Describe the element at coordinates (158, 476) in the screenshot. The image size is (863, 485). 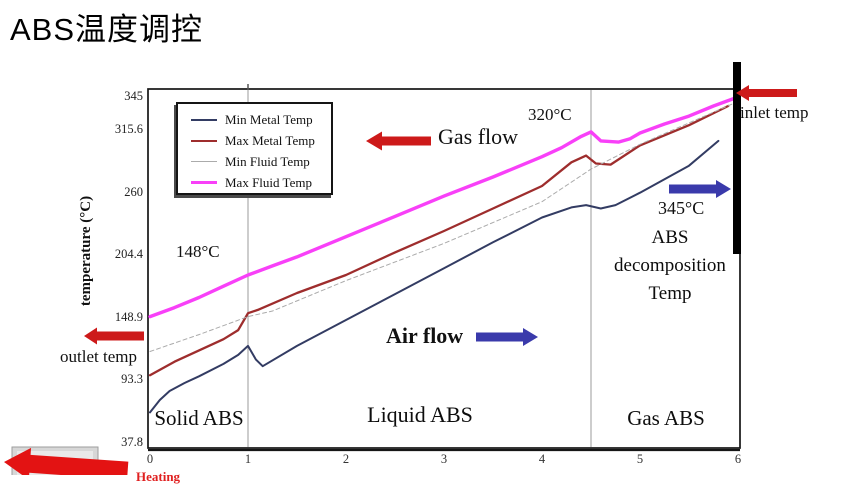
I see `cut-off-red-label: Heating` at that location.